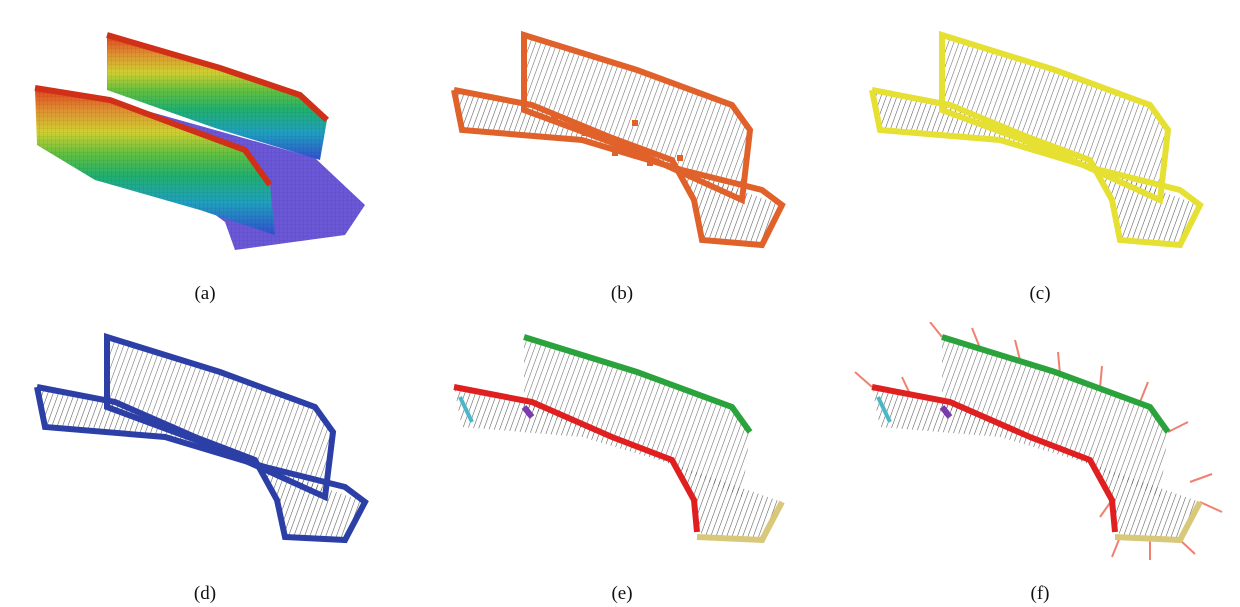 Image resolution: width=1240 pixels, height=607 pixels. Describe the element at coordinates (622, 293) in the screenshot. I see `caption-b: (b)` at that location.